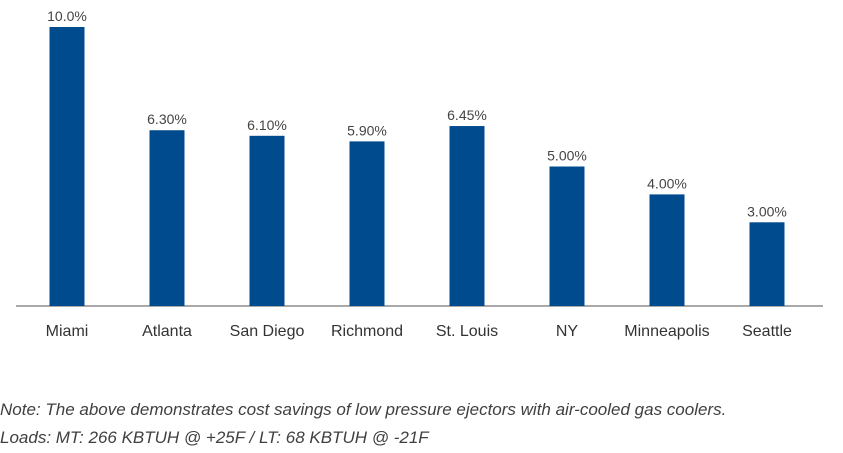 The width and height of the screenshot is (843, 453). What do you see at coordinates (767, 211) in the screenshot?
I see `data-label: 3.00%` at bounding box center [767, 211].